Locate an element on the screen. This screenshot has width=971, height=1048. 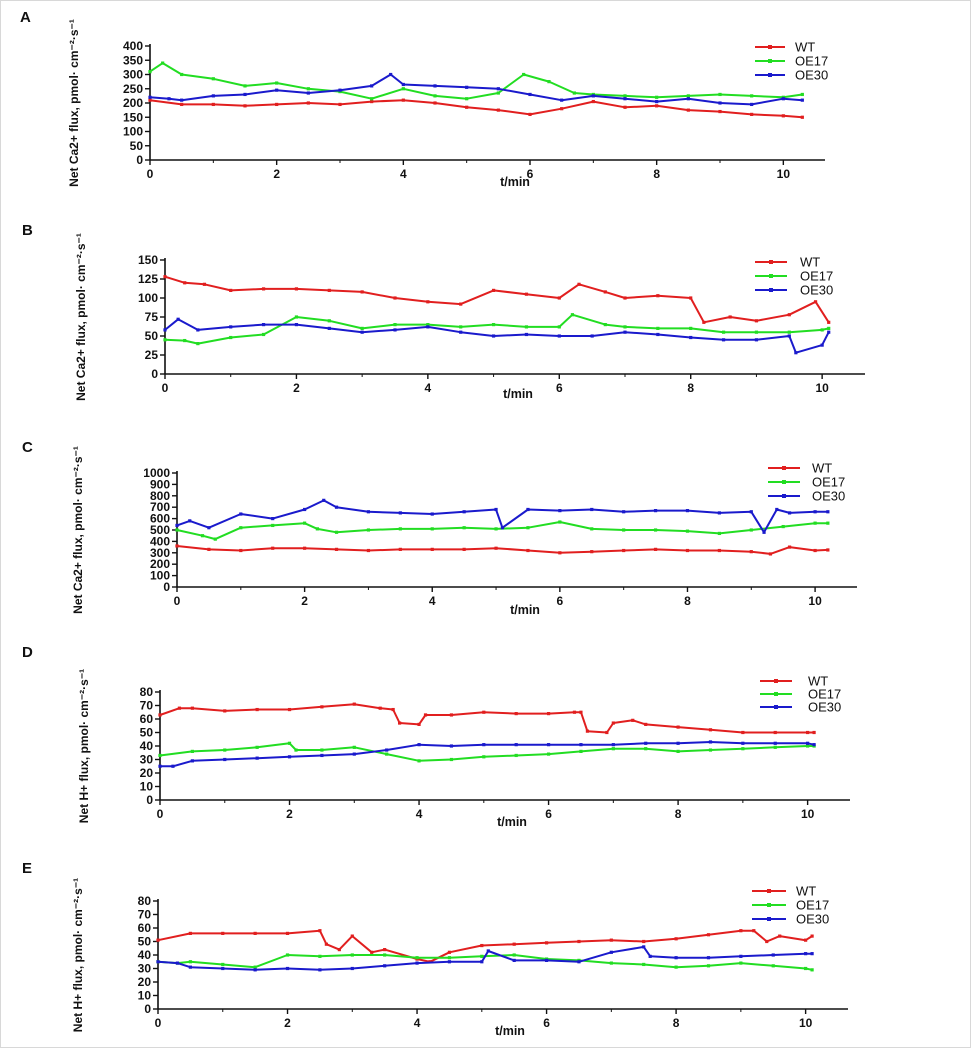
y-tick-label: 75 is located at coordinates (152, 317).